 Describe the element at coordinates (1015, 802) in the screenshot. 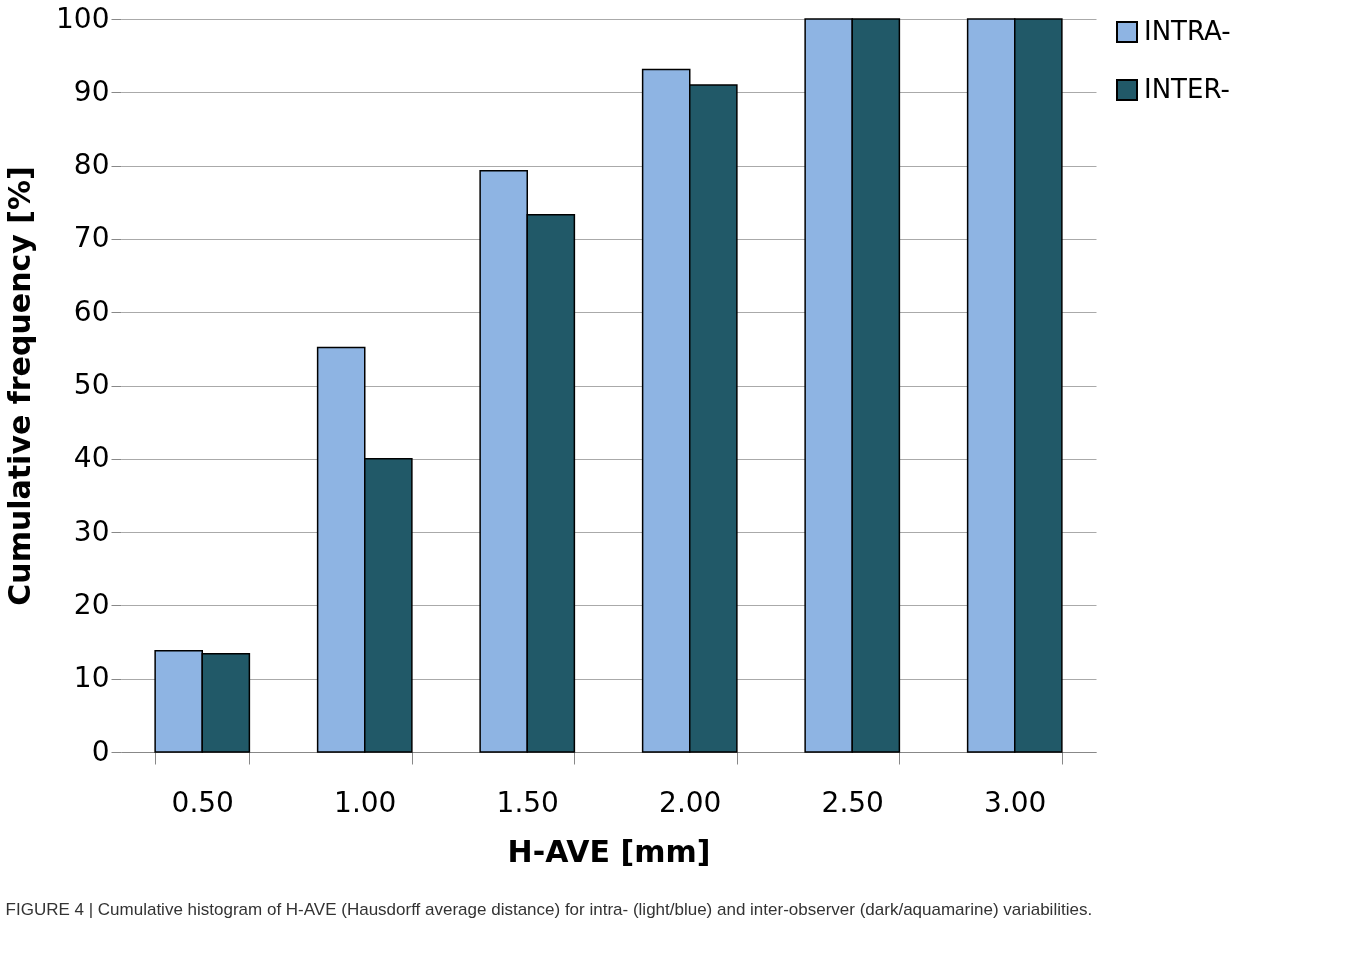

I see `x-tick-label: 3.00` at that location.